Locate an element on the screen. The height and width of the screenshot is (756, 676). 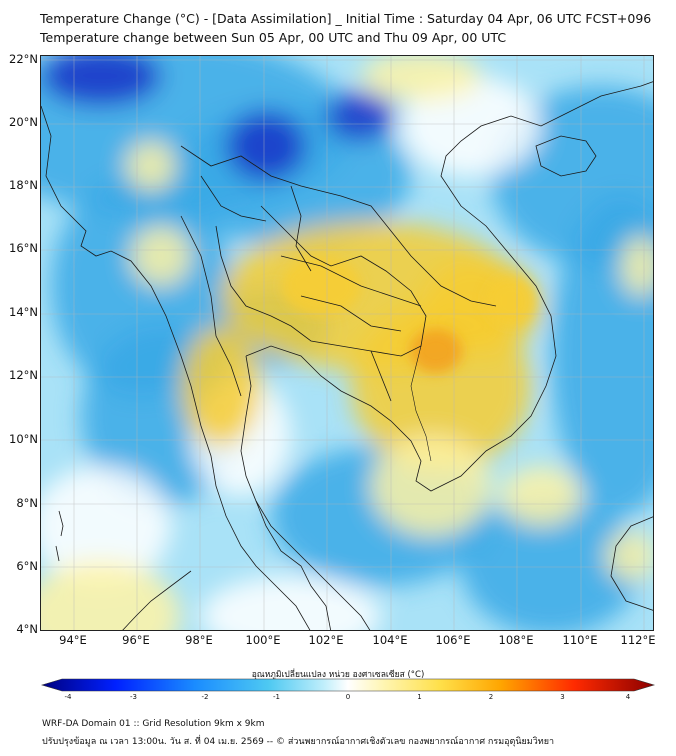
colorbar-gradient is located at coordinates (348, 685).